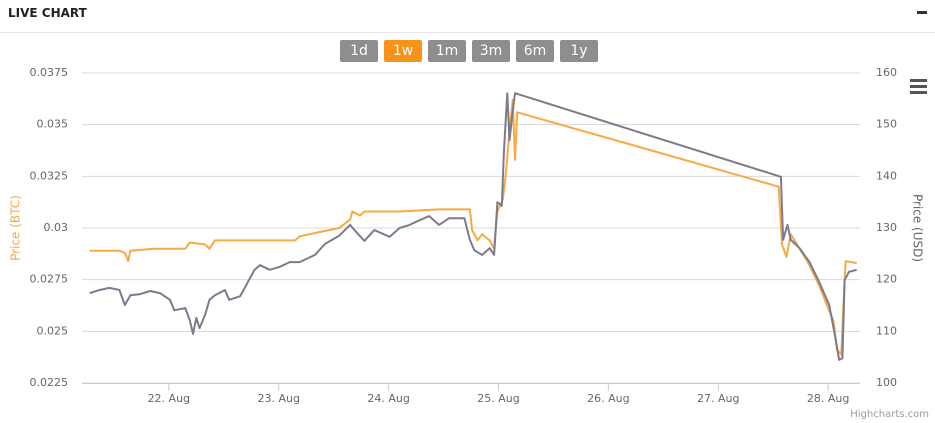 This screenshot has width=935, height=423. Describe the element at coordinates (918, 86) in the screenshot. I see `menu-button` at that location.